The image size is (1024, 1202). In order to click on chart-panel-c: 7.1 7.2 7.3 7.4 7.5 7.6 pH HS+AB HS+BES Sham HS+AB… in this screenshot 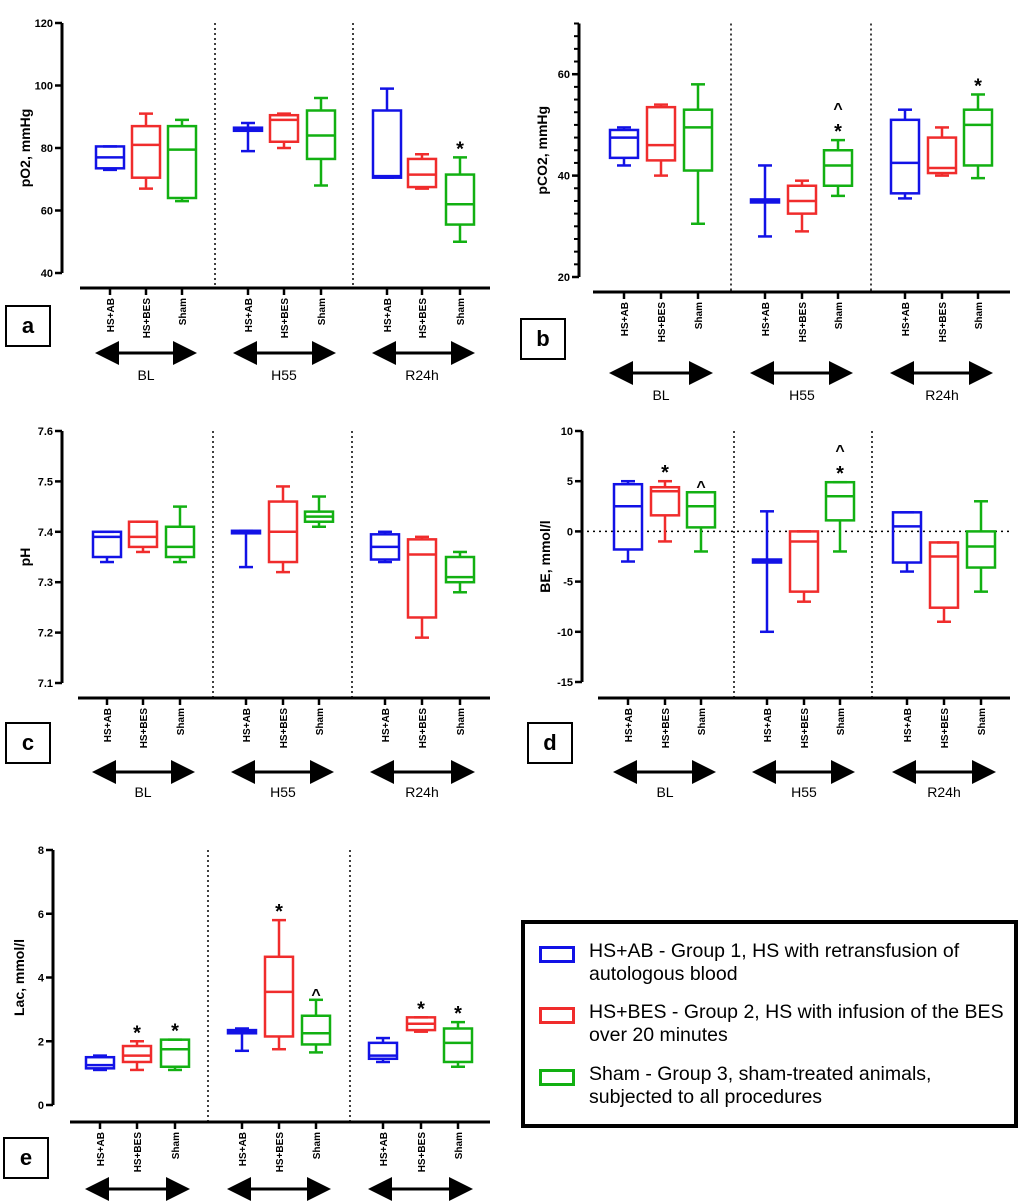, I will do `click(253, 613)`.